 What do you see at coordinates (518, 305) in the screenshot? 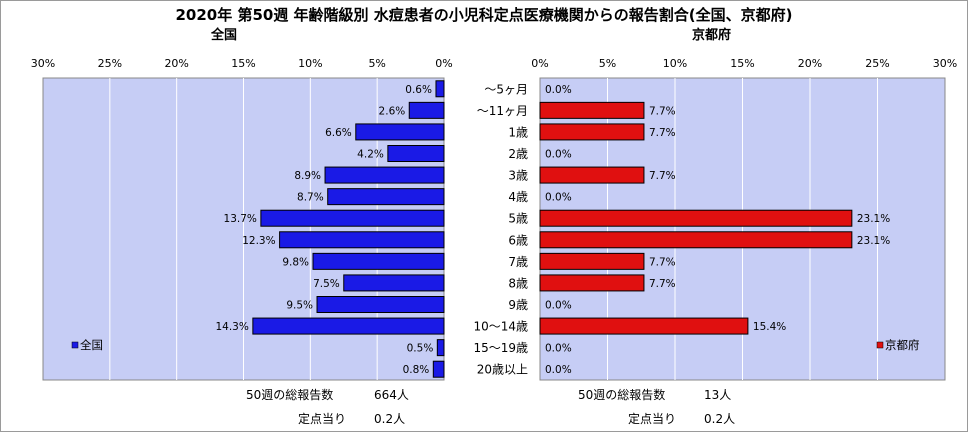
I see `category-label: 9歳` at bounding box center [518, 305].